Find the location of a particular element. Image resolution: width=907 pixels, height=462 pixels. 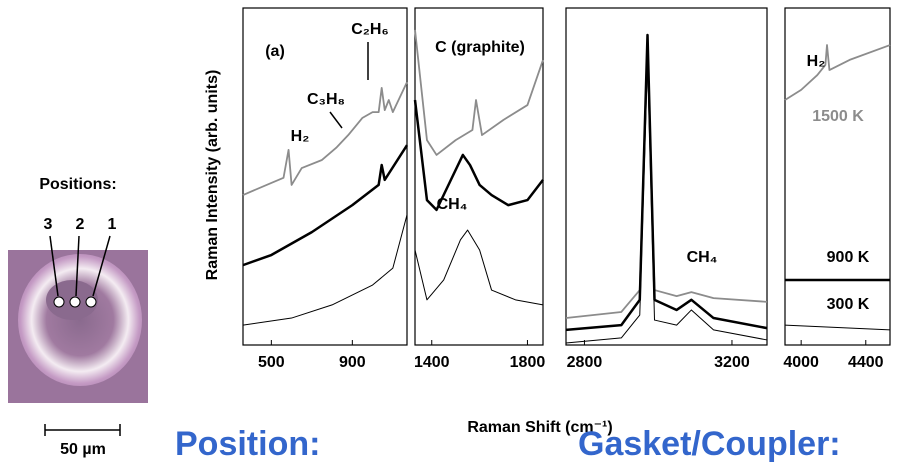

positions-title: Positions: is located at coordinates (77, 184).